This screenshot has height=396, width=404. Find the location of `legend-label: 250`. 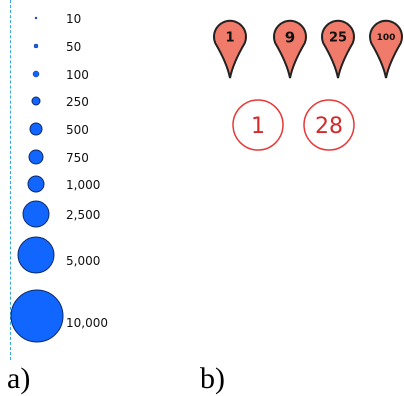

legend-label: 250 is located at coordinates (77, 102).